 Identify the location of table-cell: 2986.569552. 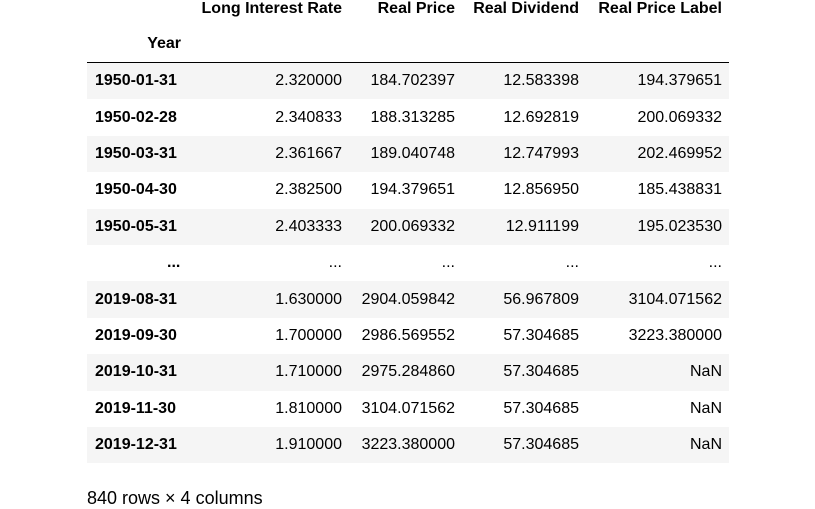
(408, 335).